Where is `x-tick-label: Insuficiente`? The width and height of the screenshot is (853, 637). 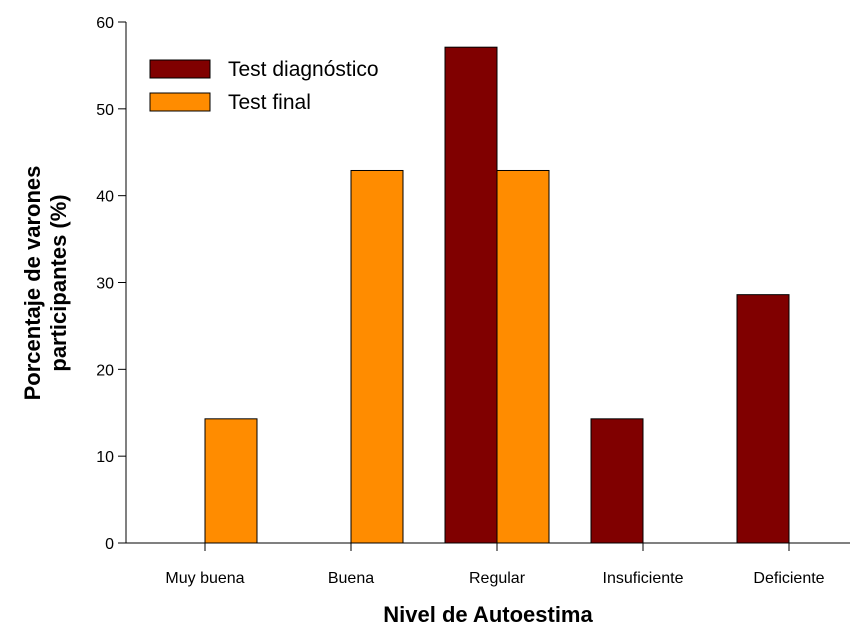
x-tick-label: Insuficiente is located at coordinates (643, 578).